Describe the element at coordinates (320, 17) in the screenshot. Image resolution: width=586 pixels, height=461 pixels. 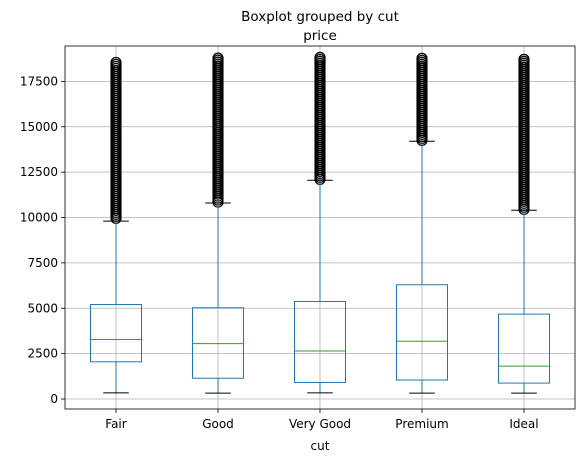
I see `chart-suptitle: Boxplot grouped by cut` at that location.